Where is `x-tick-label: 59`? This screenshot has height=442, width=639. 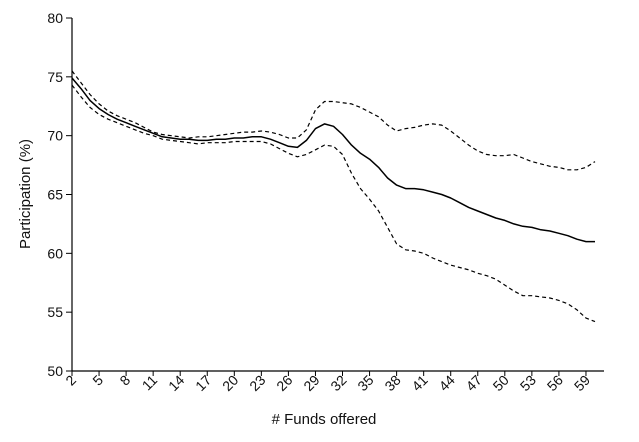 x-tick-label: 59 is located at coordinates (582, 383).